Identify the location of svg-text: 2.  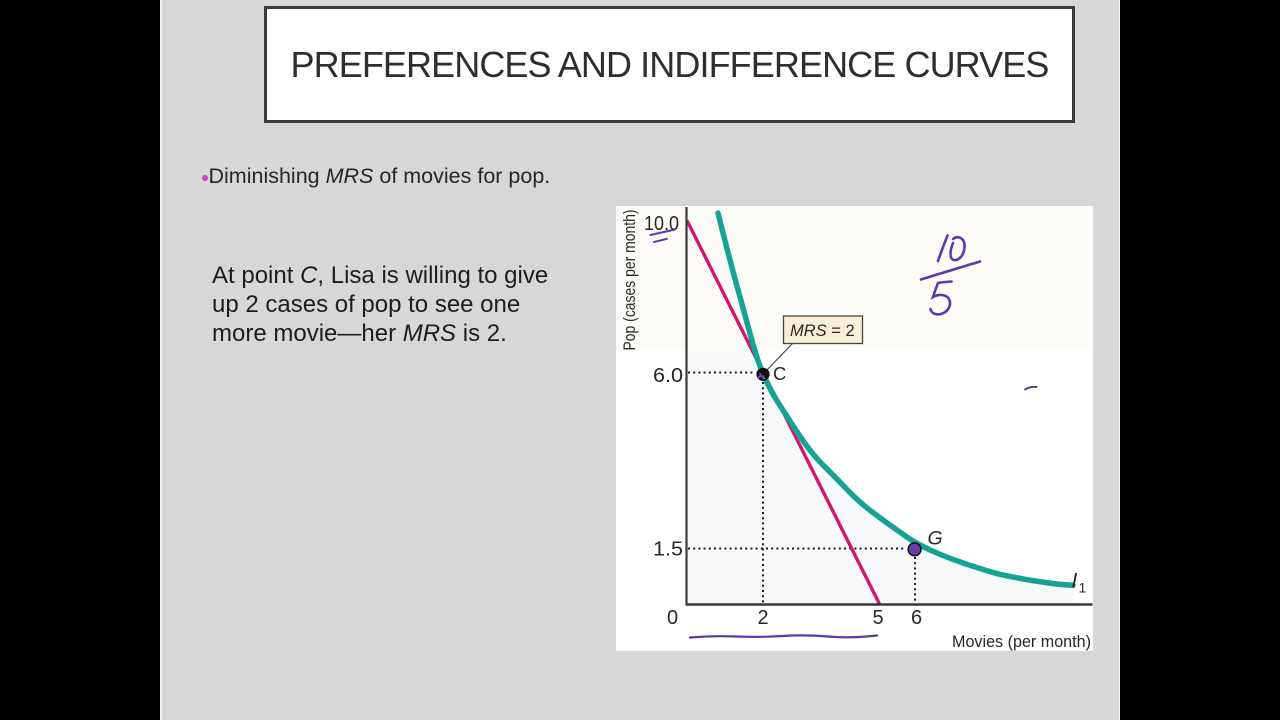
(762, 618).